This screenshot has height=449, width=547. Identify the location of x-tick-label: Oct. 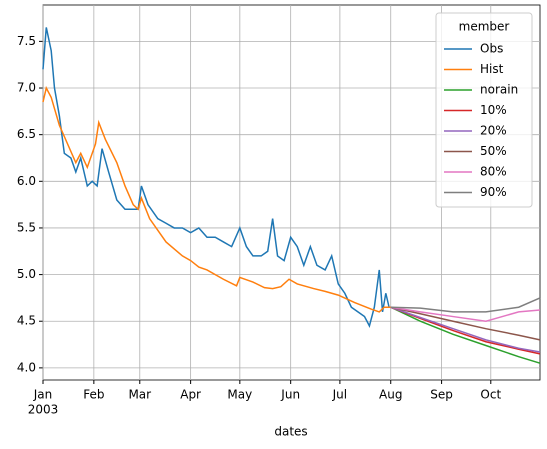
(490, 395).